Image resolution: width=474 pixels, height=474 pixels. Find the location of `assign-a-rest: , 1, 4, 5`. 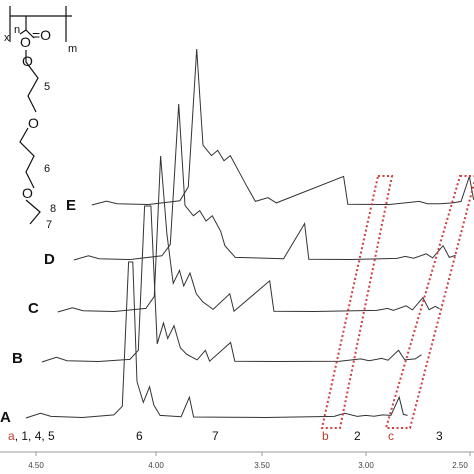

assign-a-rest: , 1, 4, 5 is located at coordinates (35, 436).